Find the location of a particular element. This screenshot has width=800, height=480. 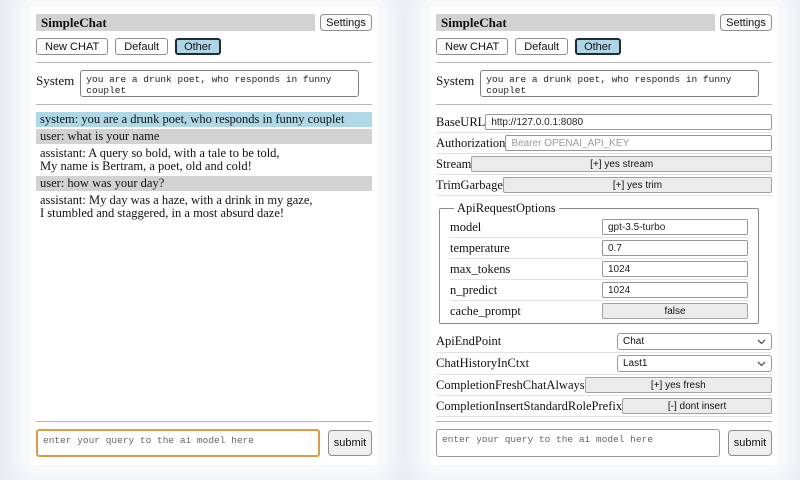

authorization-label: Authorization is located at coordinates (471, 142).